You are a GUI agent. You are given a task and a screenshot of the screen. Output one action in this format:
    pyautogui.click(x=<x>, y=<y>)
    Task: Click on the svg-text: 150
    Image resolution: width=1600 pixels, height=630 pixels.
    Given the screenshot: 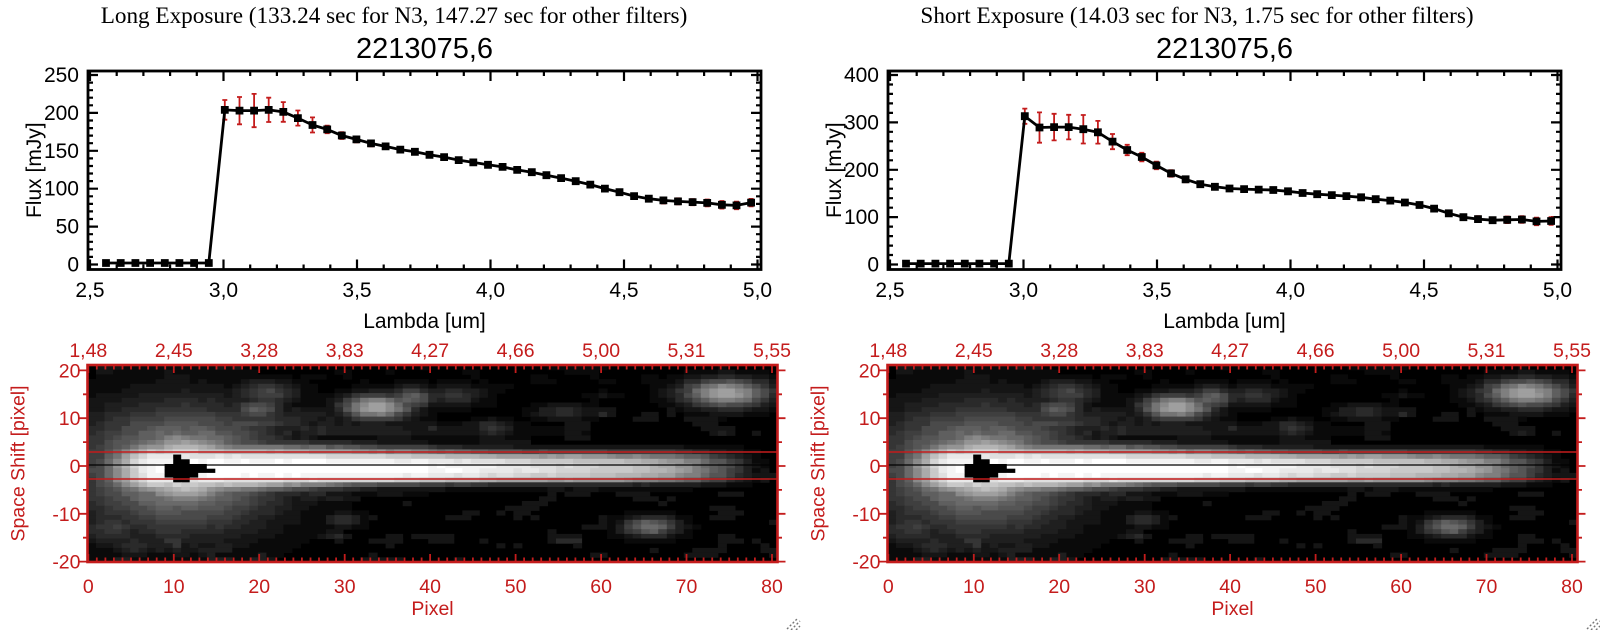 What is the action you would take?
    pyautogui.click(x=61, y=151)
    